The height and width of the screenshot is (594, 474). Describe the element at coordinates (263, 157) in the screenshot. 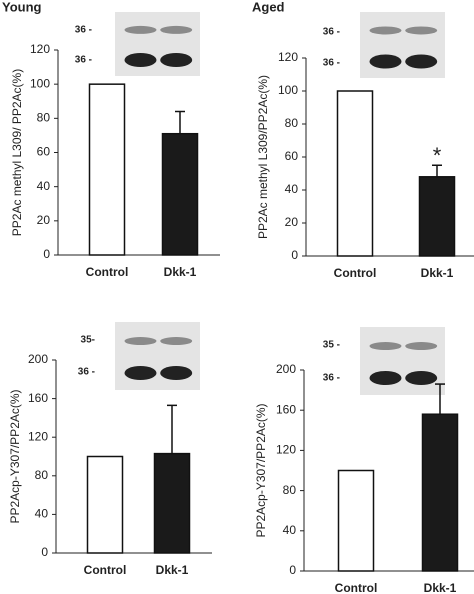

I see `y-axis-label: PP2Ac methyl L309/PP2Ac(%)` at that location.